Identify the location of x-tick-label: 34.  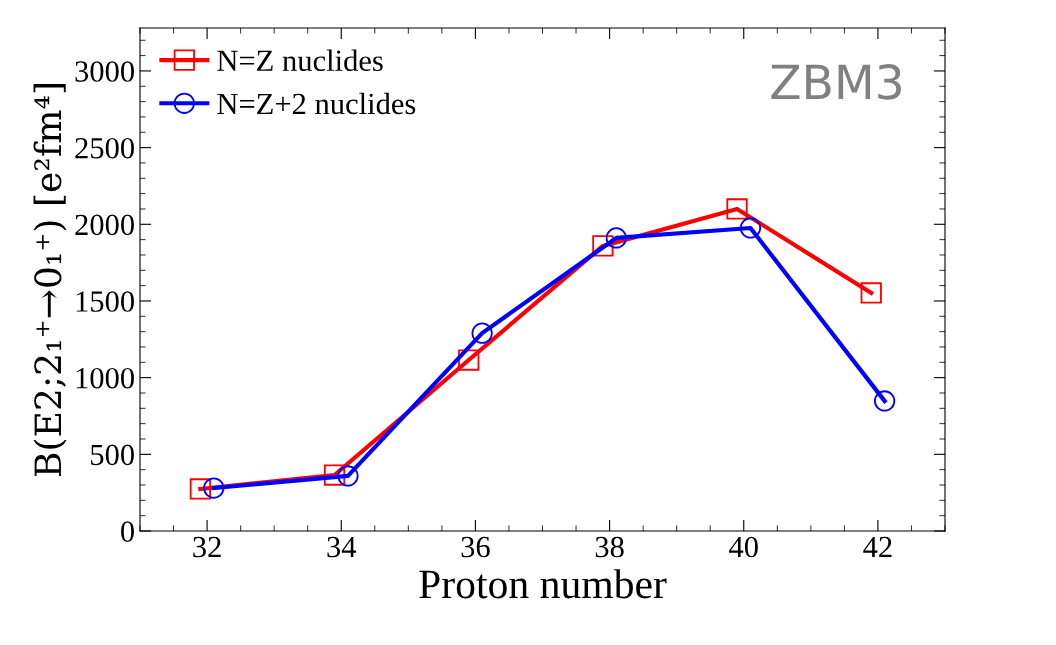
(342, 547).